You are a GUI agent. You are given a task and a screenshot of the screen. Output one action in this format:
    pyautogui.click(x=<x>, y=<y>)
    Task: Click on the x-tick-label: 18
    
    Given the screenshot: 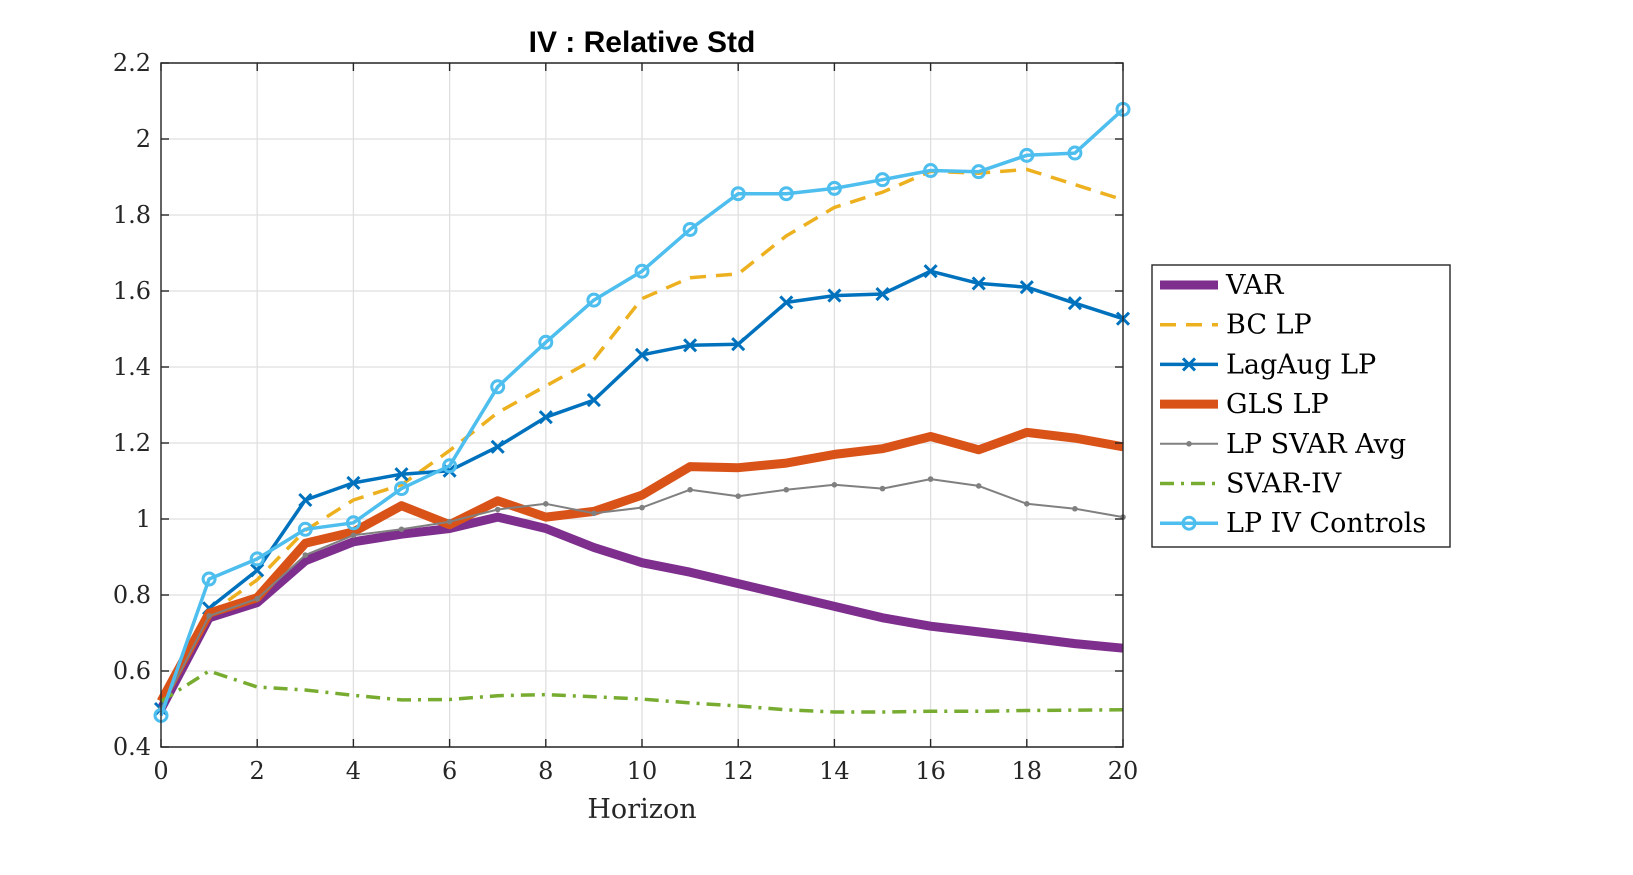 What is the action you would take?
    pyautogui.click(x=1027, y=771)
    